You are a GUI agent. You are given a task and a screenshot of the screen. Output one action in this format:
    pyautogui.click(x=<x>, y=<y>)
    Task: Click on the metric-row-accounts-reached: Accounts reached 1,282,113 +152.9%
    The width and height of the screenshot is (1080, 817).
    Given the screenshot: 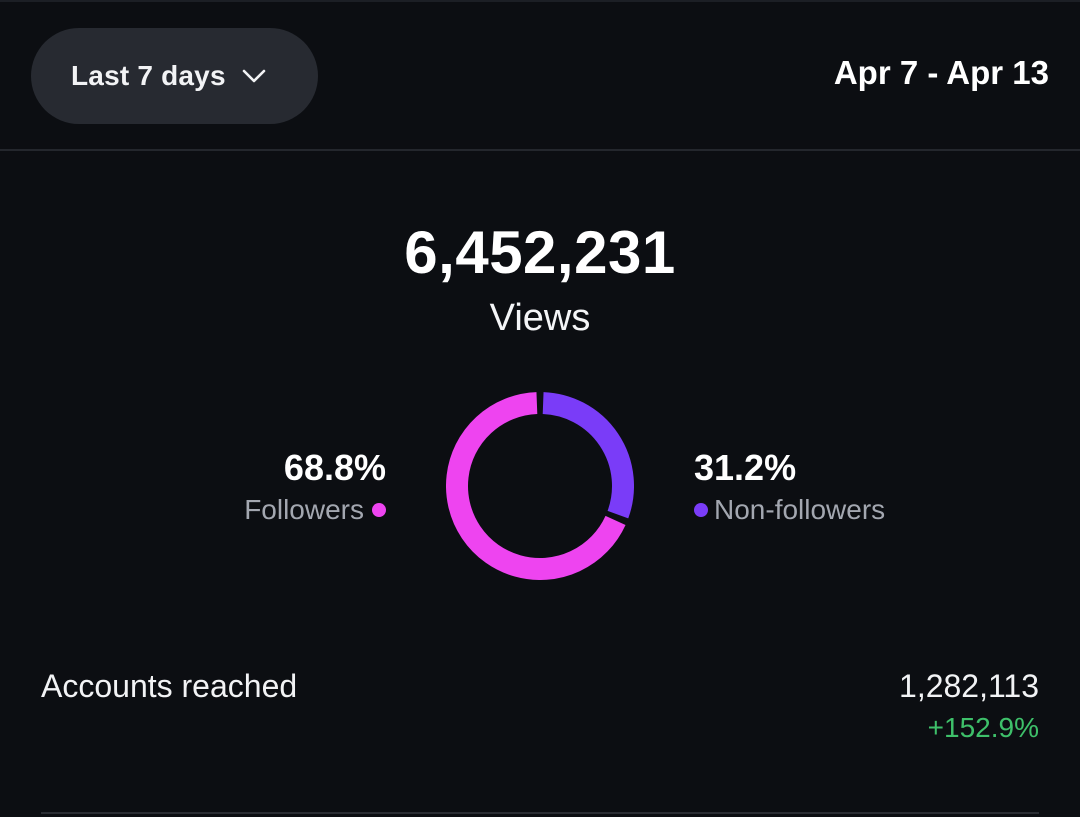 What is the action you would take?
    pyautogui.click(x=540, y=708)
    